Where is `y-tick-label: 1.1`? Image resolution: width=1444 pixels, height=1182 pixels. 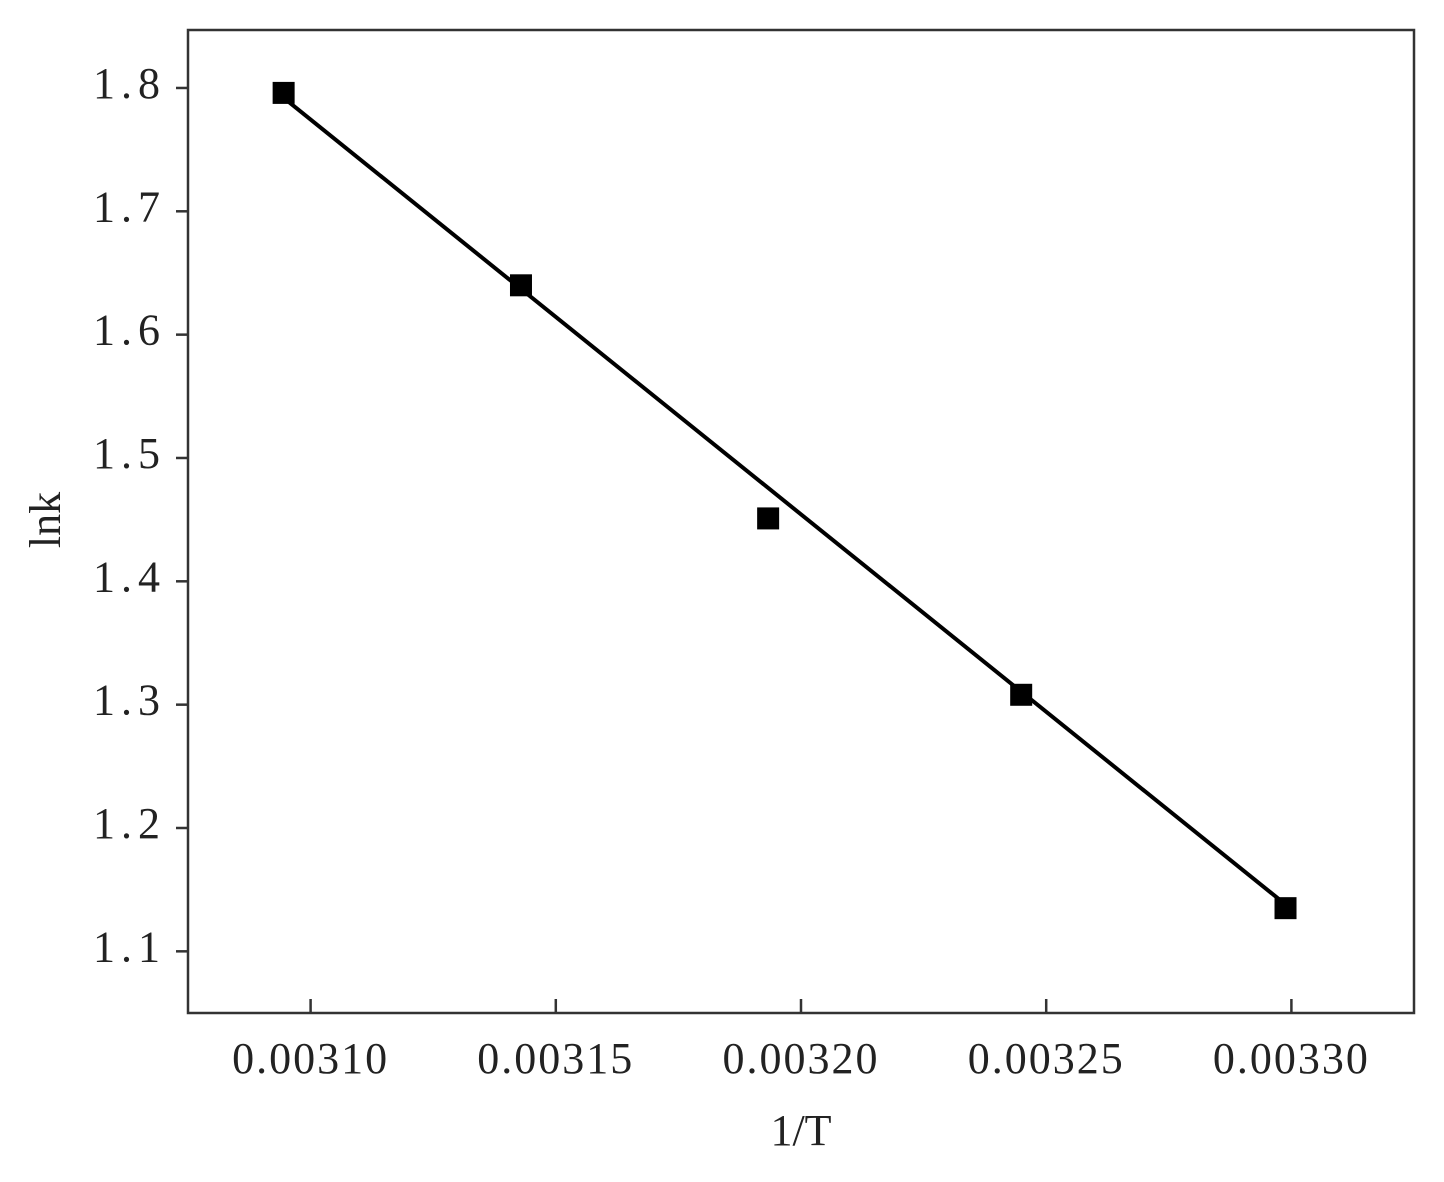
y-tick-label: 1.1 is located at coordinates (129, 946).